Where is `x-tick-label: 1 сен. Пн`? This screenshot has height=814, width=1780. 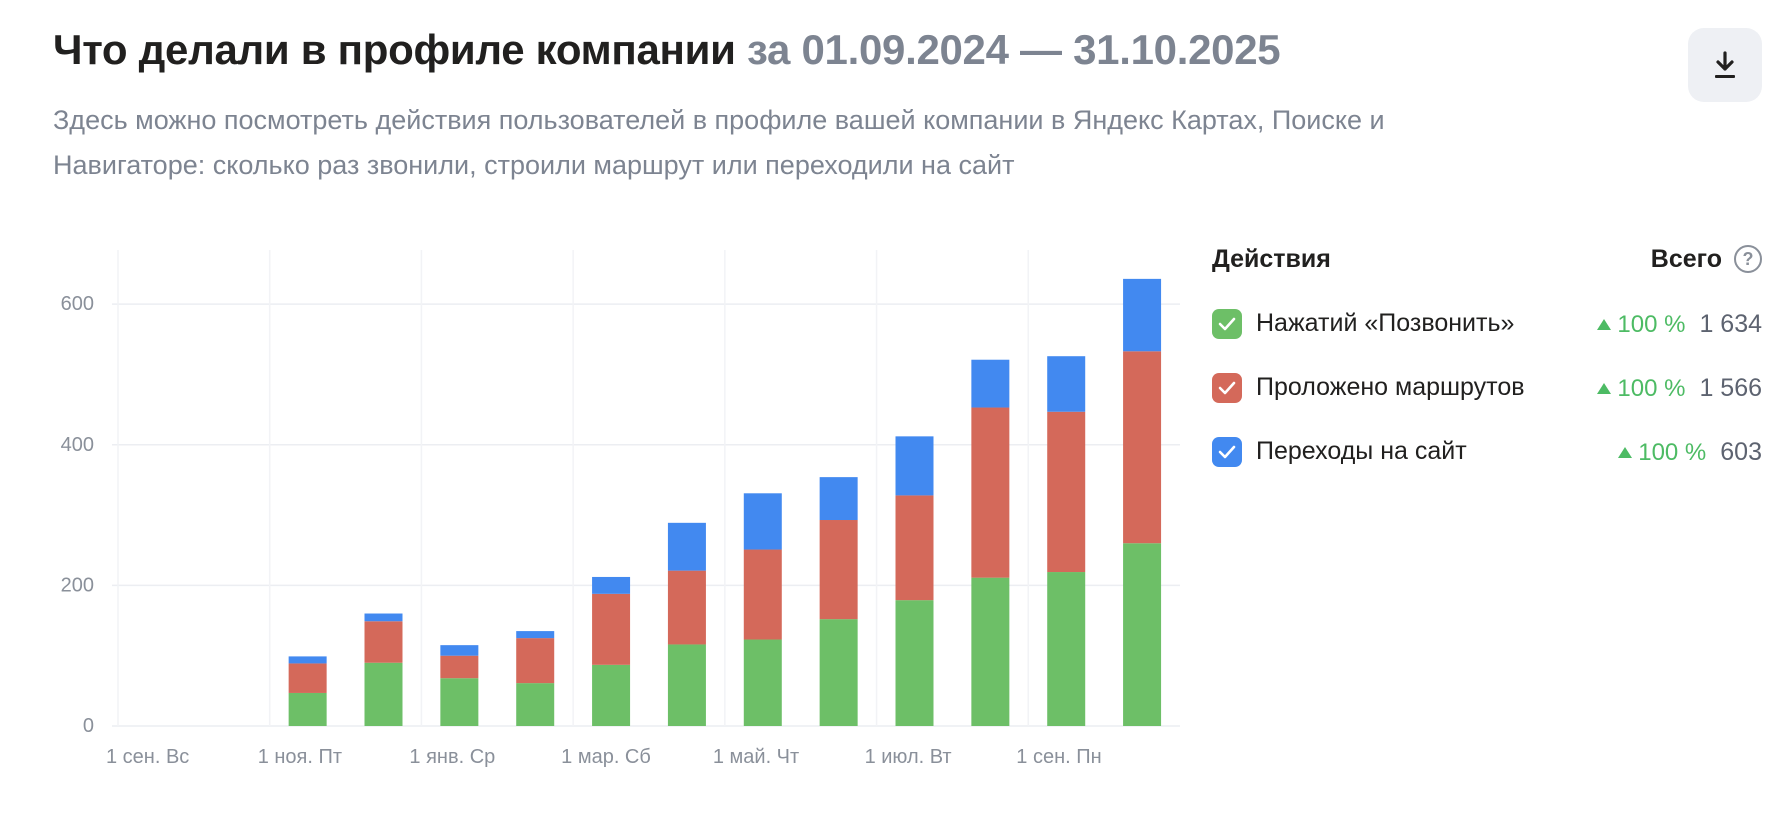
x-tick-label: 1 сен. Пн is located at coordinates (1058, 757).